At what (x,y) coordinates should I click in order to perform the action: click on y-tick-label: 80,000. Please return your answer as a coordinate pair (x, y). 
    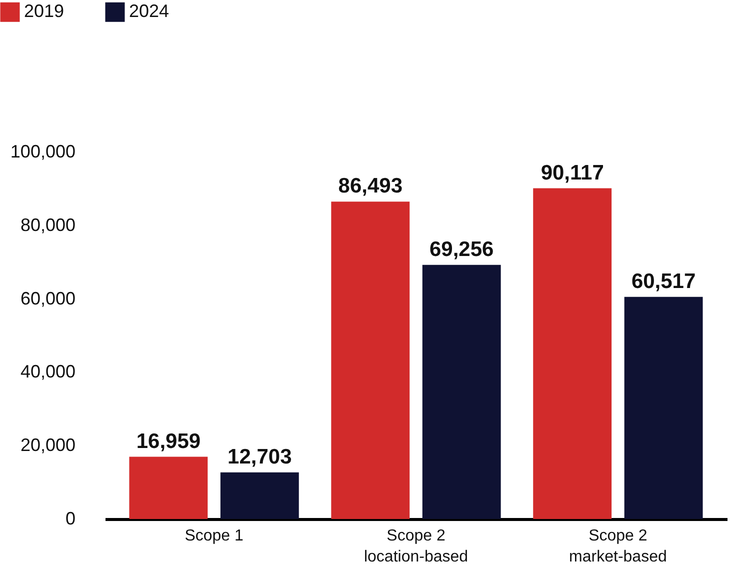
    Looking at the image, I should click on (48, 224).